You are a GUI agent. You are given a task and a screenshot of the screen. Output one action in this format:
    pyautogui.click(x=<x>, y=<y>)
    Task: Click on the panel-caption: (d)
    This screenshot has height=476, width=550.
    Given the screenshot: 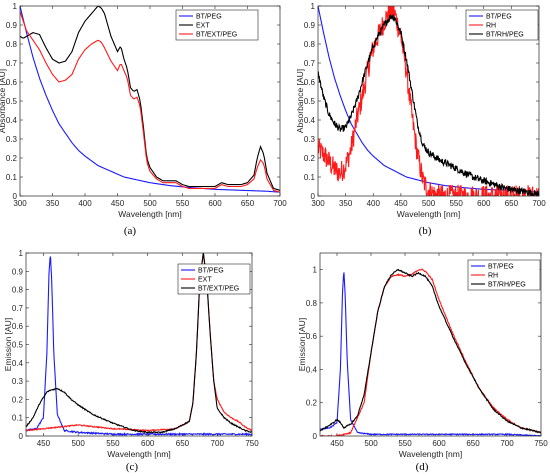 What is the action you would take?
    pyautogui.click(x=422, y=467)
    